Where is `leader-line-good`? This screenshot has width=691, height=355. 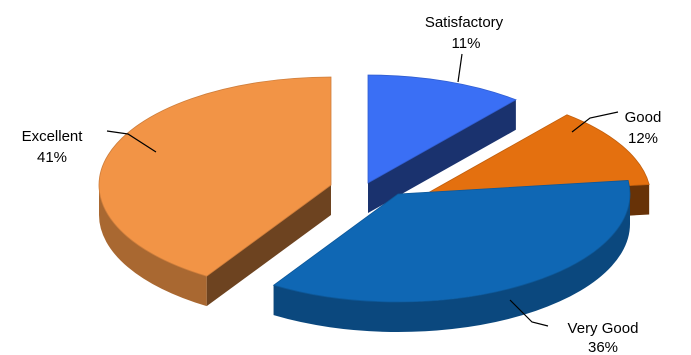
leader-line-good is located at coordinates (595, 122).